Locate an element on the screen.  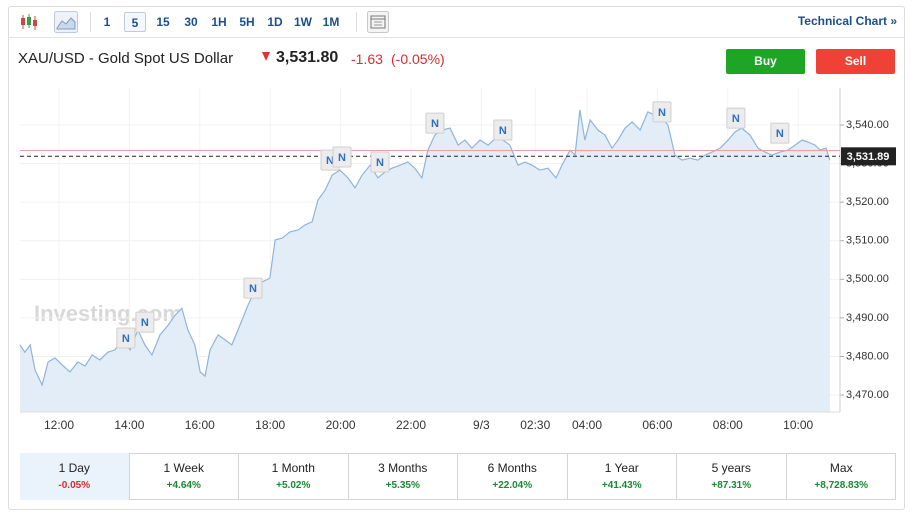
x-tick-label: 02:30 is located at coordinates (535, 425).